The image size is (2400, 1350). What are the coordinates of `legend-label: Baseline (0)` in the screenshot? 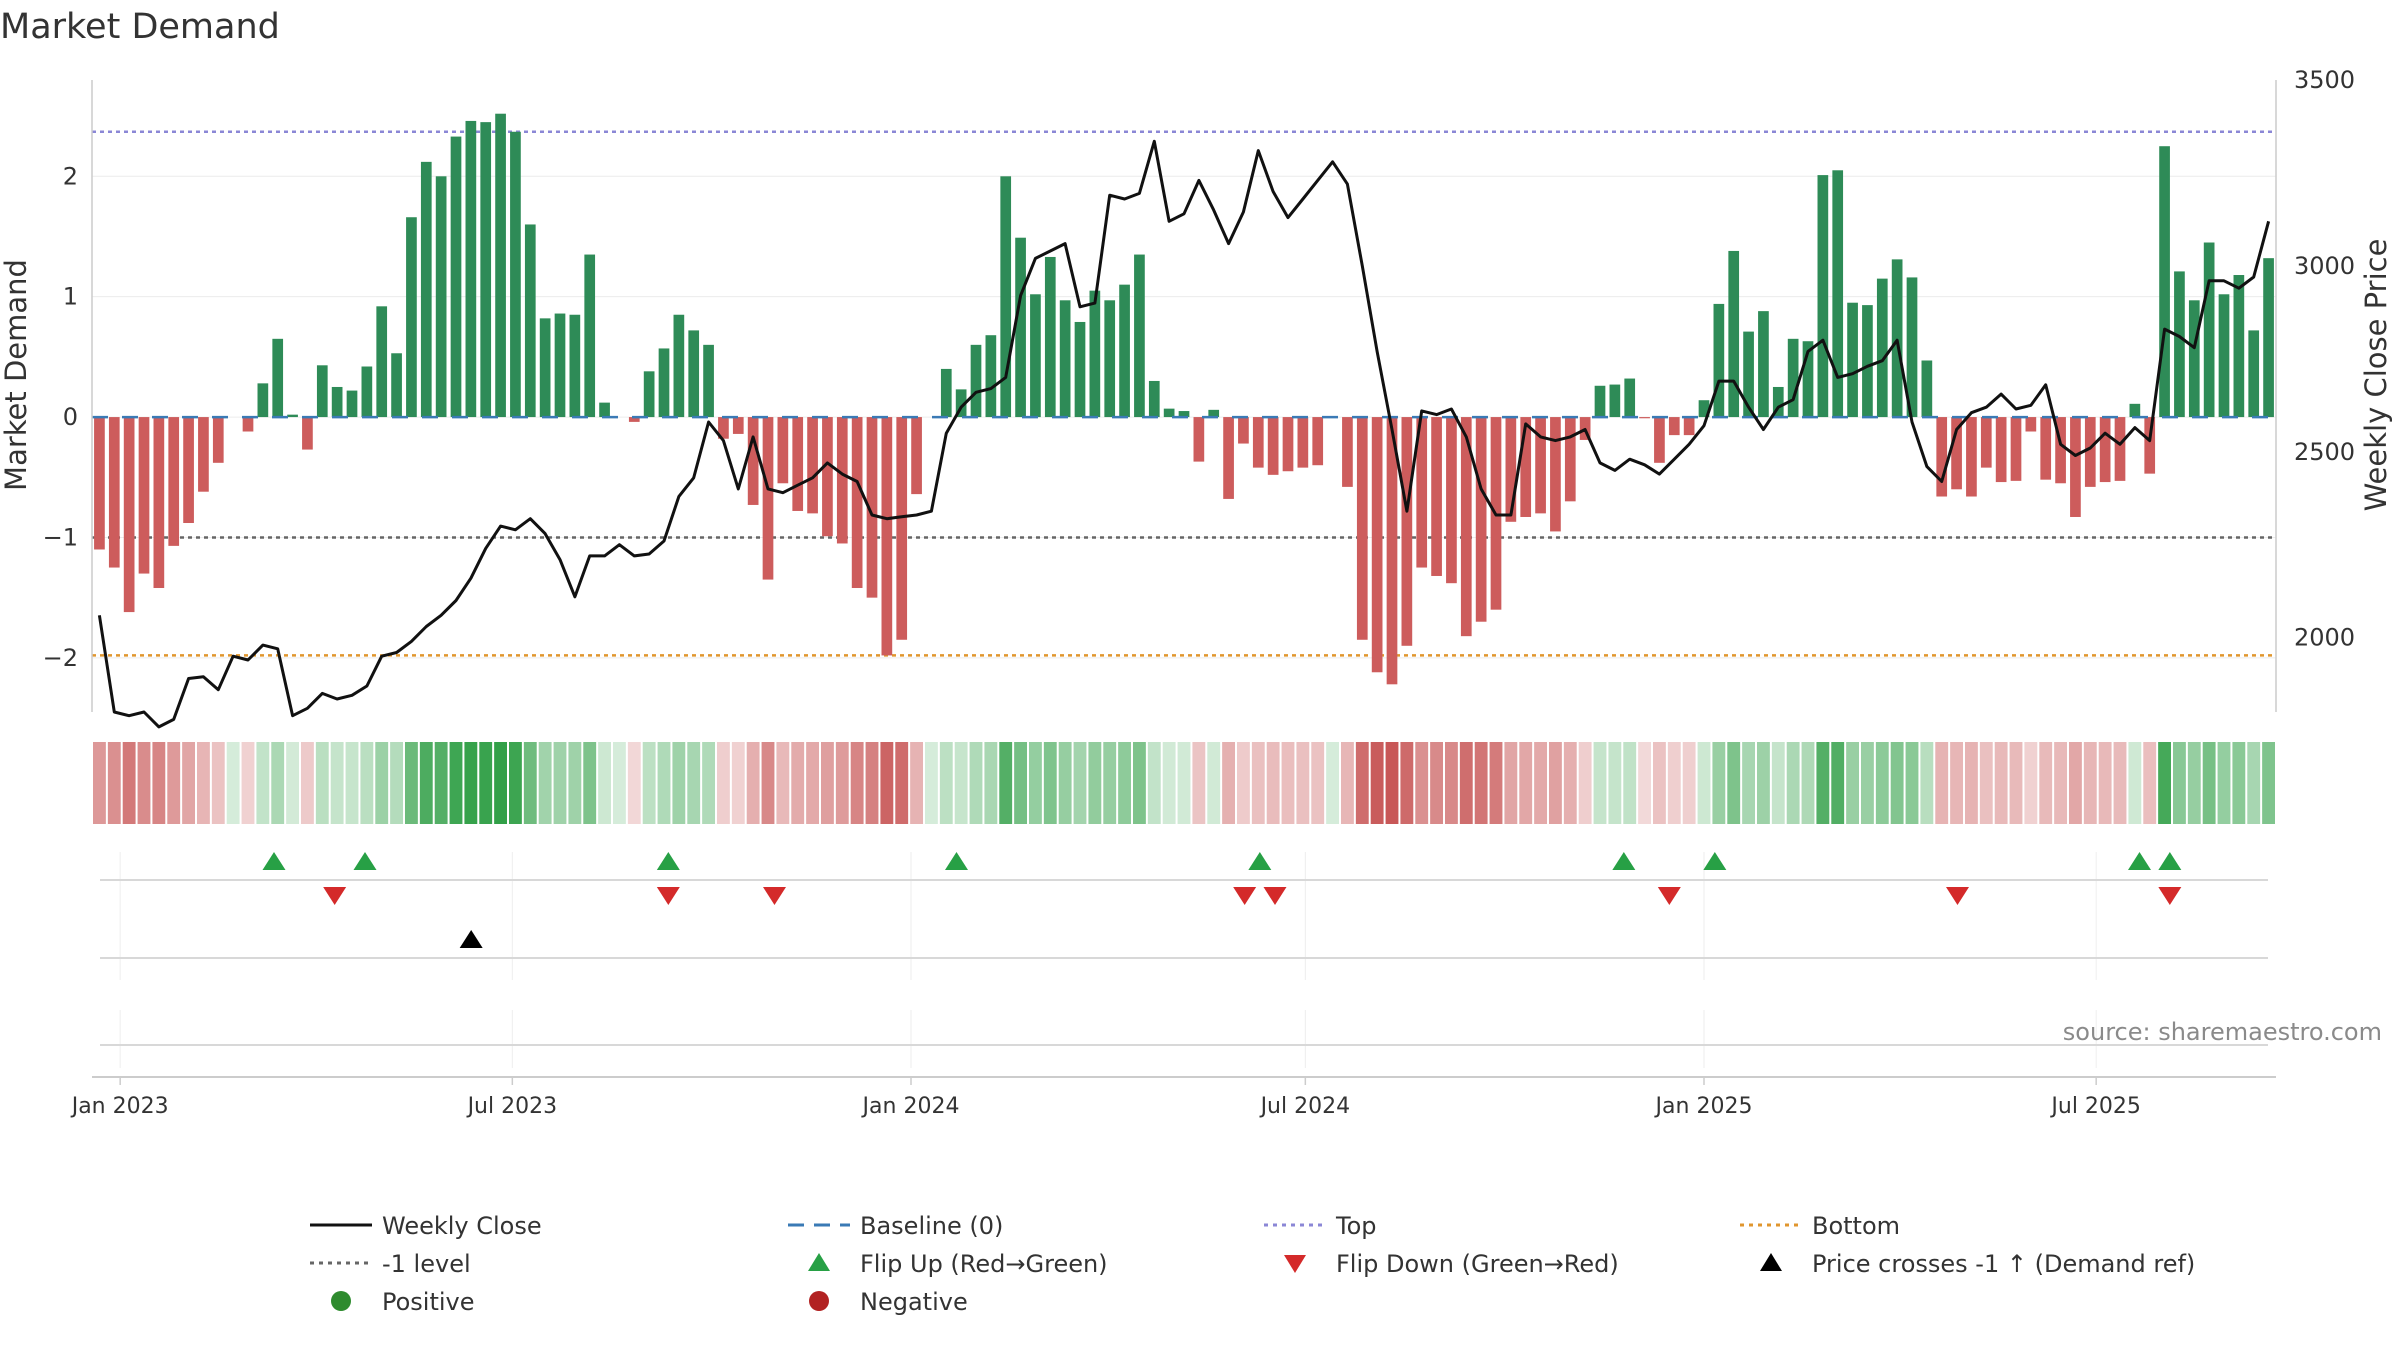 It's located at (931, 1226).